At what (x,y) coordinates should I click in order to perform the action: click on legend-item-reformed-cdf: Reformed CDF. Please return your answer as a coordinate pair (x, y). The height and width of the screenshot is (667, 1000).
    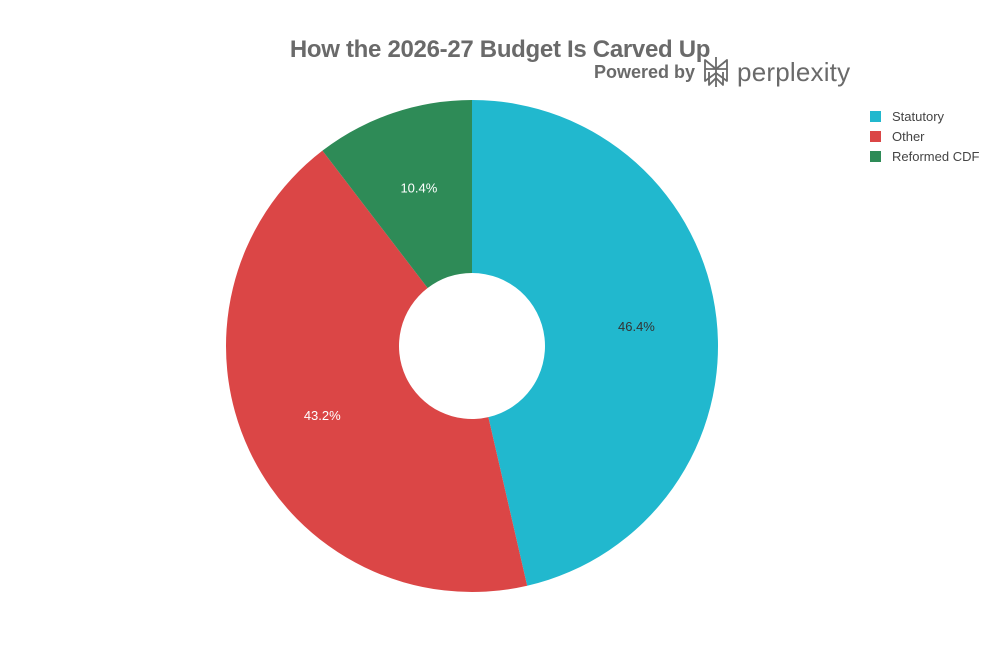
    Looking at the image, I should click on (924, 156).